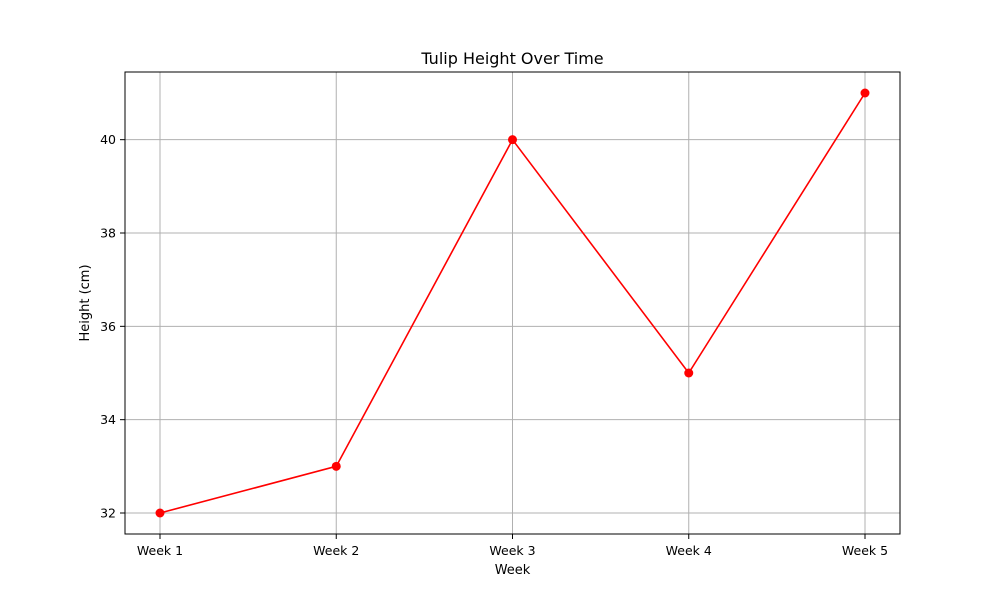  What do you see at coordinates (513, 570) in the screenshot?
I see `x-axis-label: Week` at bounding box center [513, 570].